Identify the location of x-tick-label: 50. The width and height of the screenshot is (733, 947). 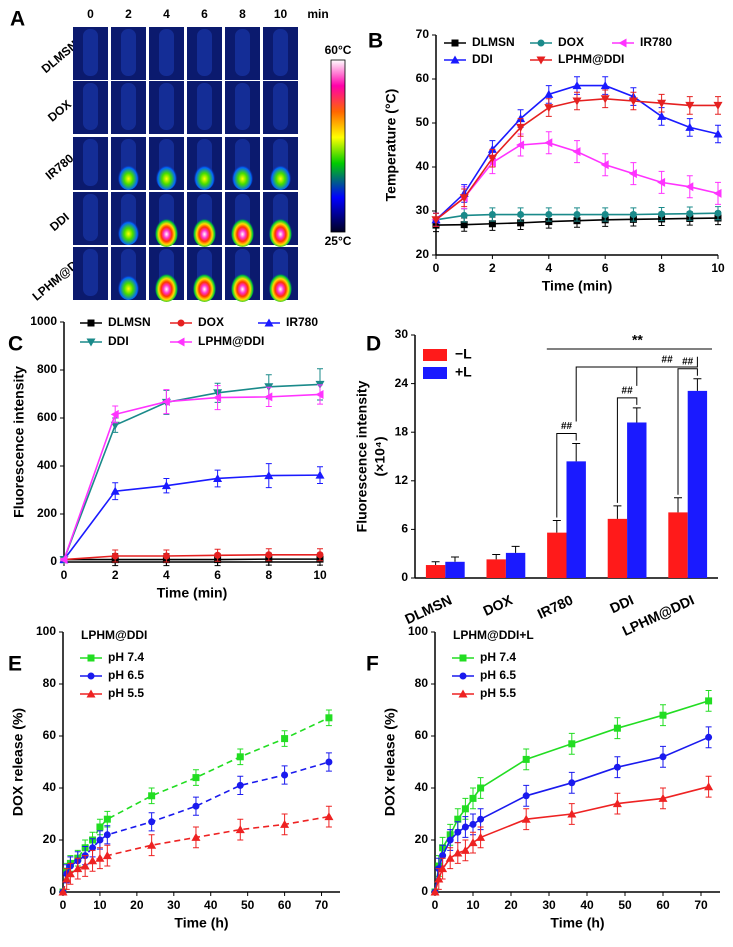
(248, 905).